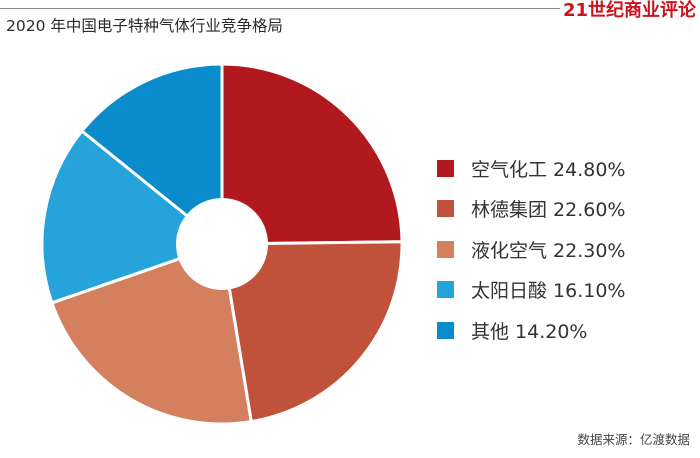 The width and height of the screenshot is (700, 458). Describe the element at coordinates (280, 8) in the screenshot. I see `header-rule` at that location.